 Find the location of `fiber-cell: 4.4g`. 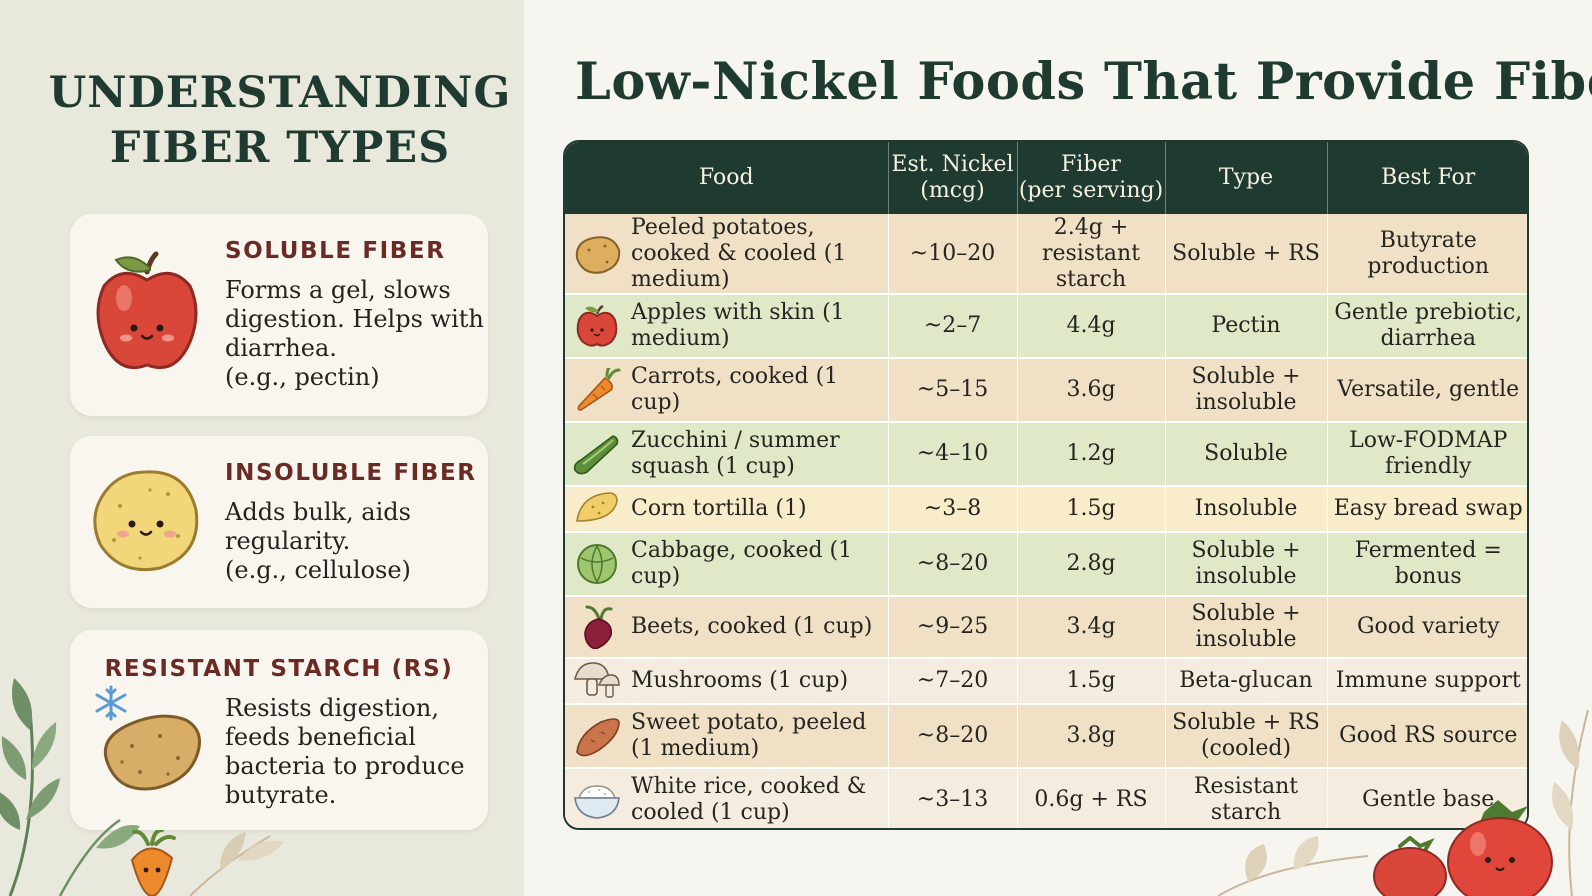

fiber-cell: 4.4g is located at coordinates (1091, 326).